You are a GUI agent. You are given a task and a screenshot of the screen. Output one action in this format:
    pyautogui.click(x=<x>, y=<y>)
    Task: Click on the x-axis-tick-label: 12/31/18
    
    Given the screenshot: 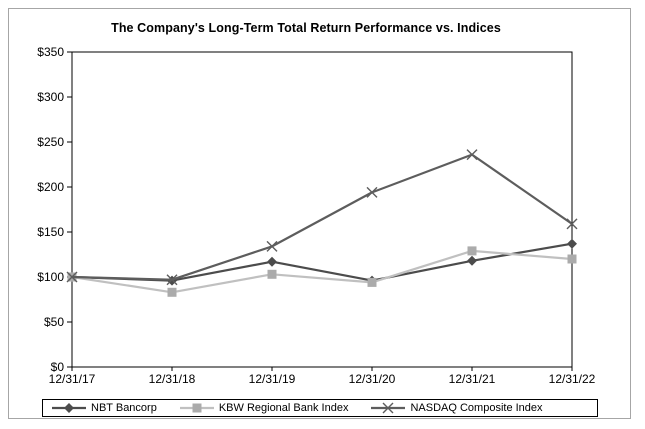 What is the action you would take?
    pyautogui.click(x=172, y=379)
    